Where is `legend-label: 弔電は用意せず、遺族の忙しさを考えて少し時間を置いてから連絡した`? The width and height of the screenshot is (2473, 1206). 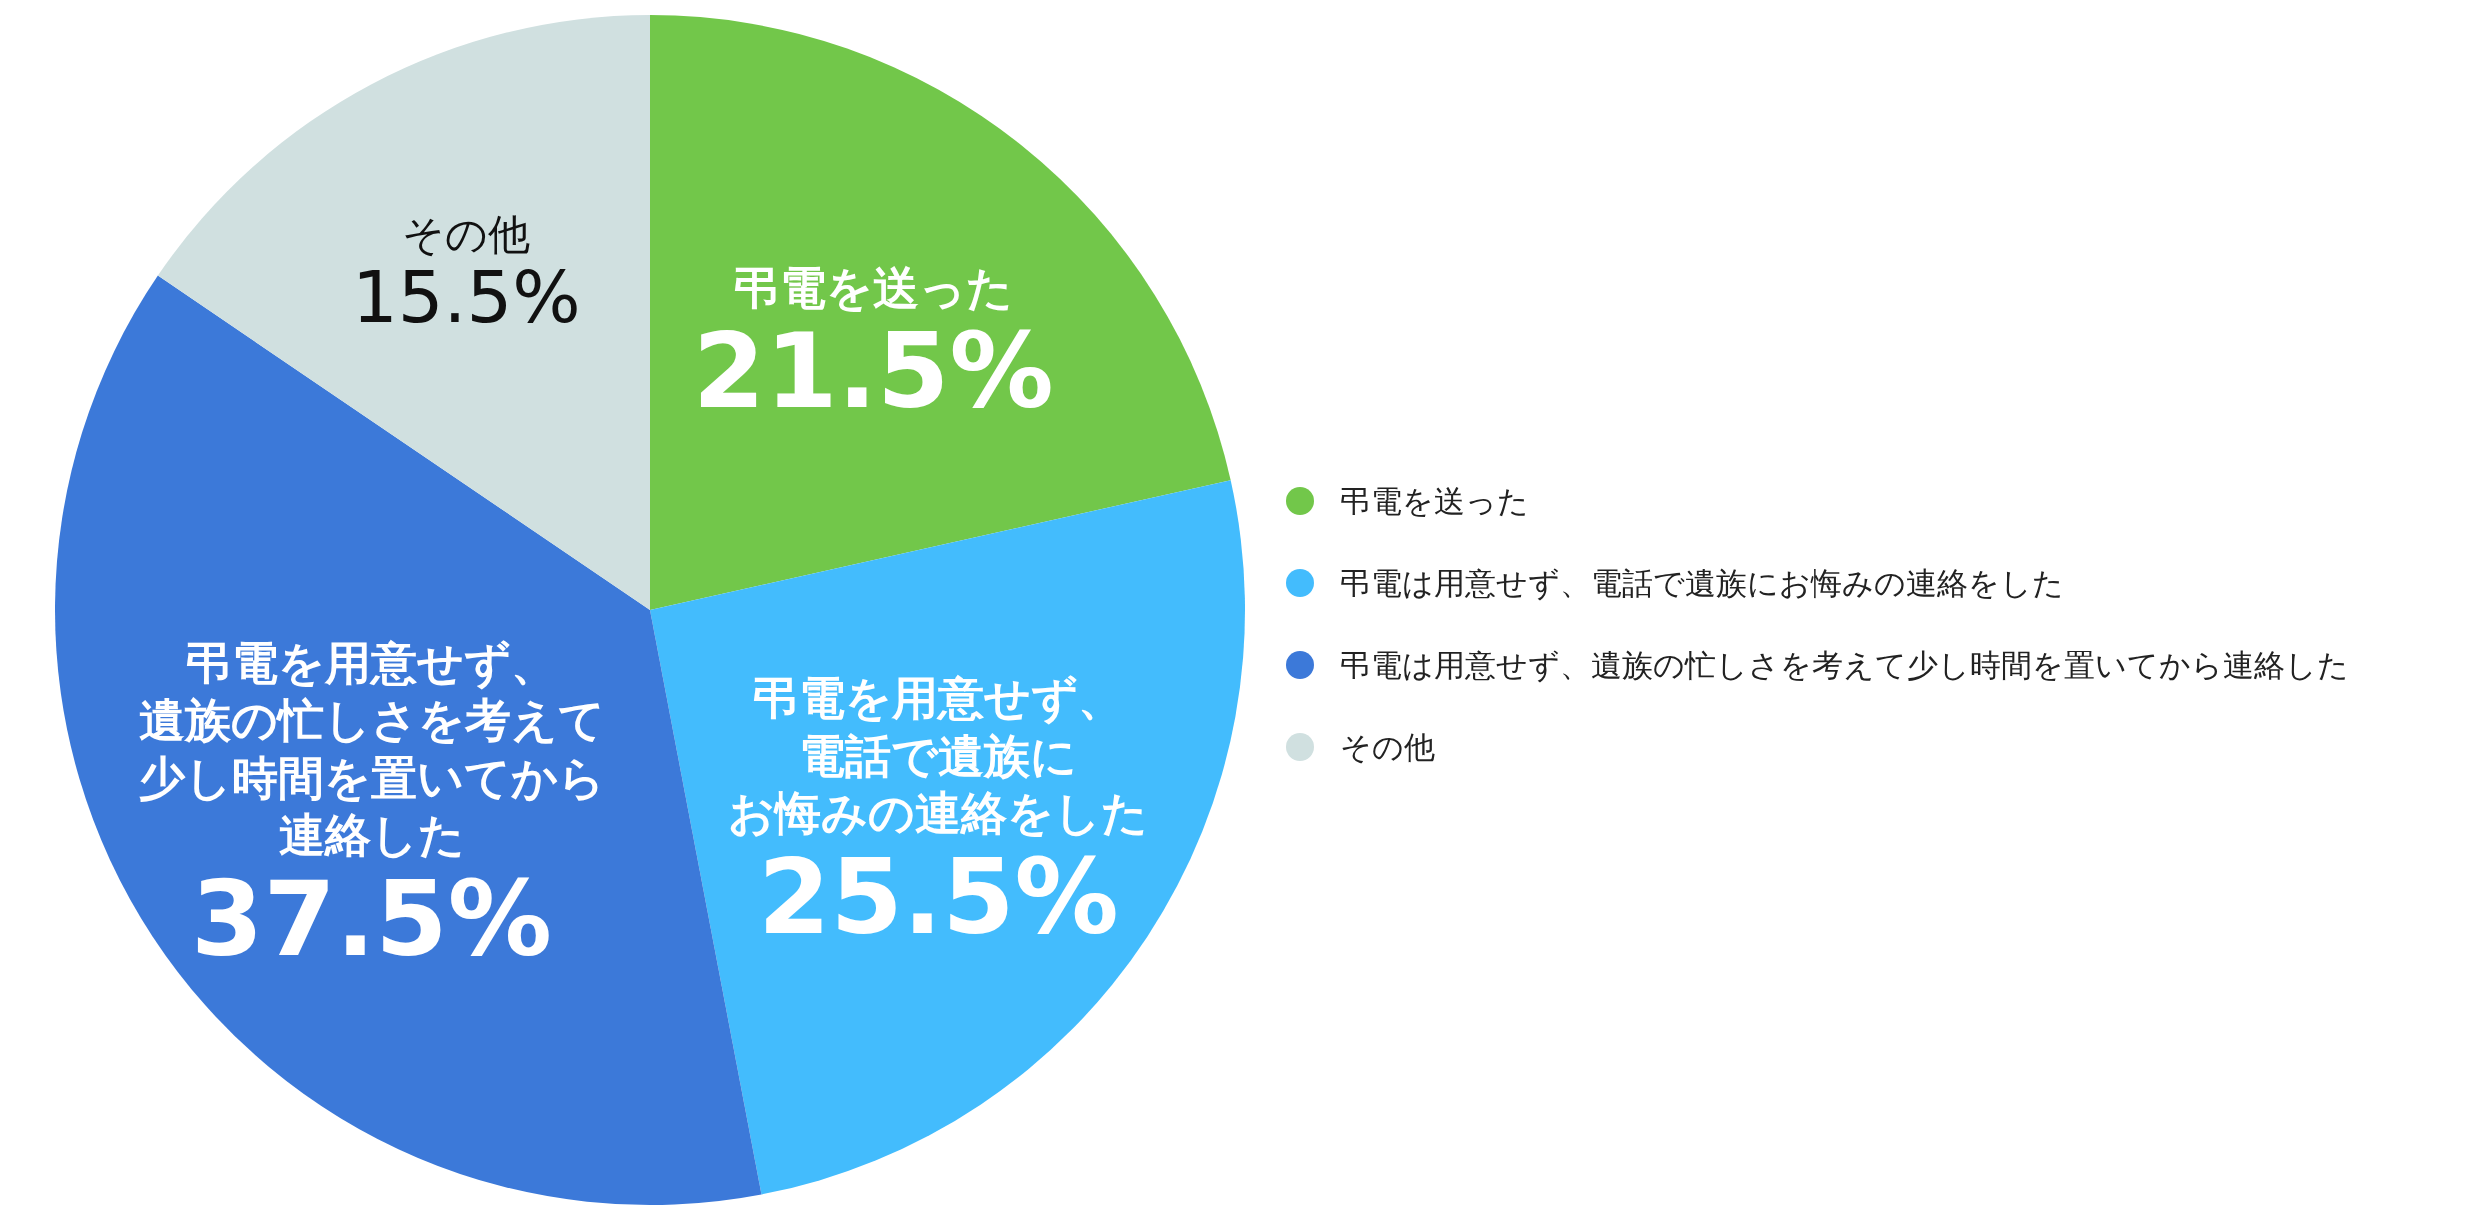
legend-label: 弔電は用意せず、遺族の忙しさを考えて少し時間を置いてから連絡した is located at coordinates (1844, 665).